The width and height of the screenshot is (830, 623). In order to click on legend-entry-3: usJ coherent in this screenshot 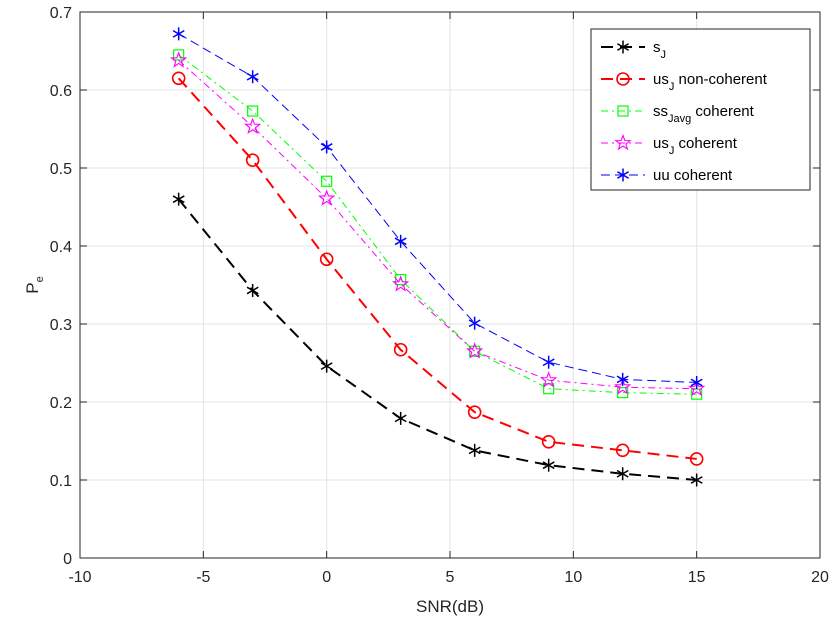, I will do `click(669, 145)`.